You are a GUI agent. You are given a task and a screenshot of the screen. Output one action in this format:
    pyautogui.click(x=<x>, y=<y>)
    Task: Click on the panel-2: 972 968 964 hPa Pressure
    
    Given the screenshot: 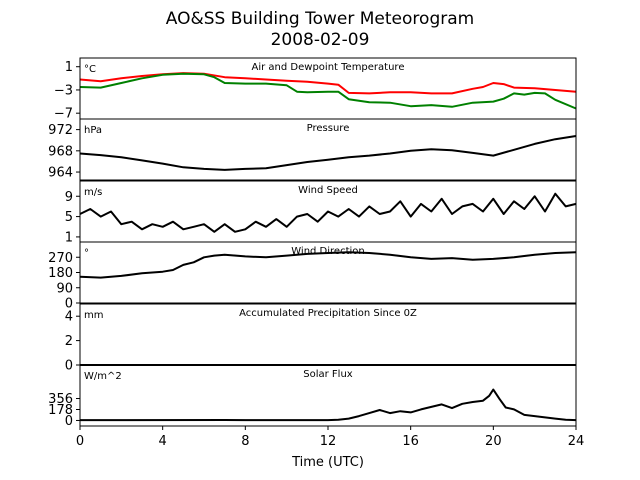 What is the action you would take?
    pyautogui.click(x=312, y=149)
    